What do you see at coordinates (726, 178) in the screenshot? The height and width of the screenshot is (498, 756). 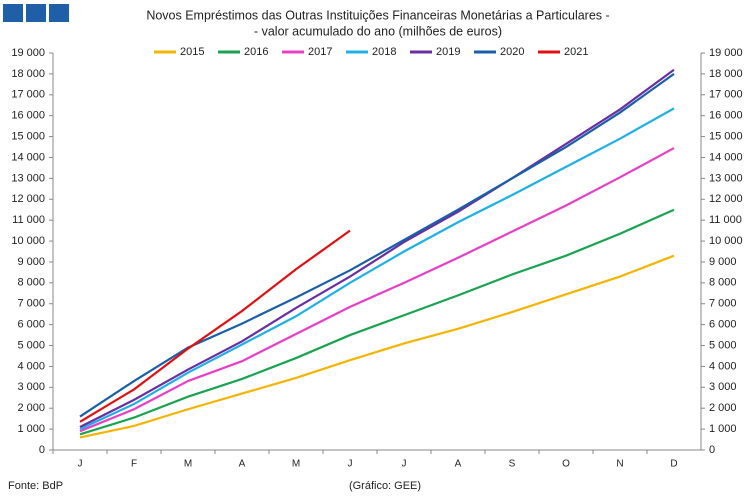 I see `y2-tick-label: 13 000` at bounding box center [726, 178].